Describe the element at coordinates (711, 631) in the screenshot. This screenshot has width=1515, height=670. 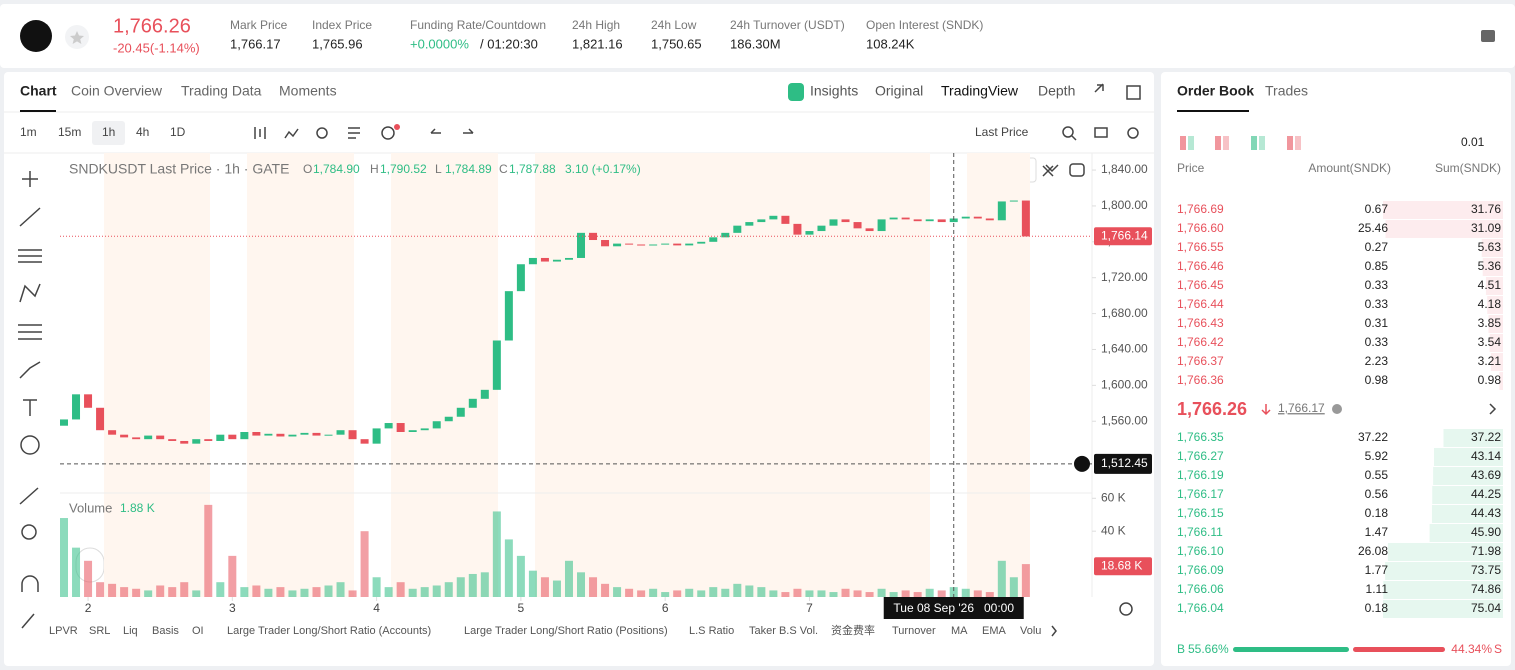
I see `indicator: L.S Ratio` at that location.